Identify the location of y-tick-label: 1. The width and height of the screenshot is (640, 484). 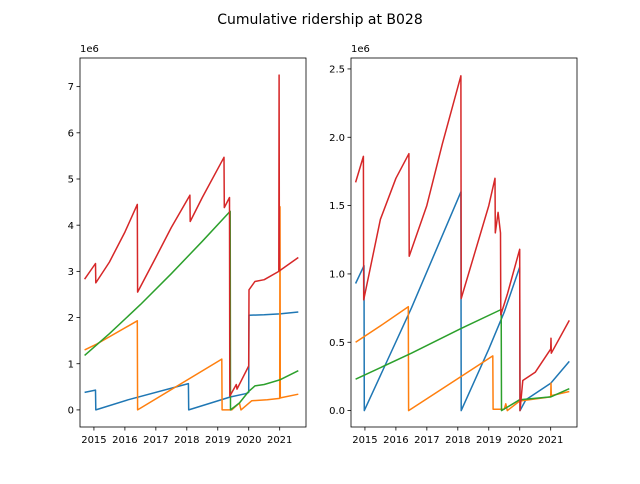
(71, 364).